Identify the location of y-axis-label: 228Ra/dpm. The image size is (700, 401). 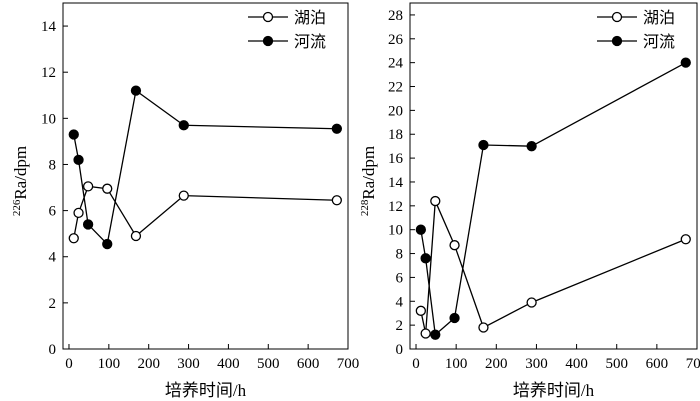
(368, 181).